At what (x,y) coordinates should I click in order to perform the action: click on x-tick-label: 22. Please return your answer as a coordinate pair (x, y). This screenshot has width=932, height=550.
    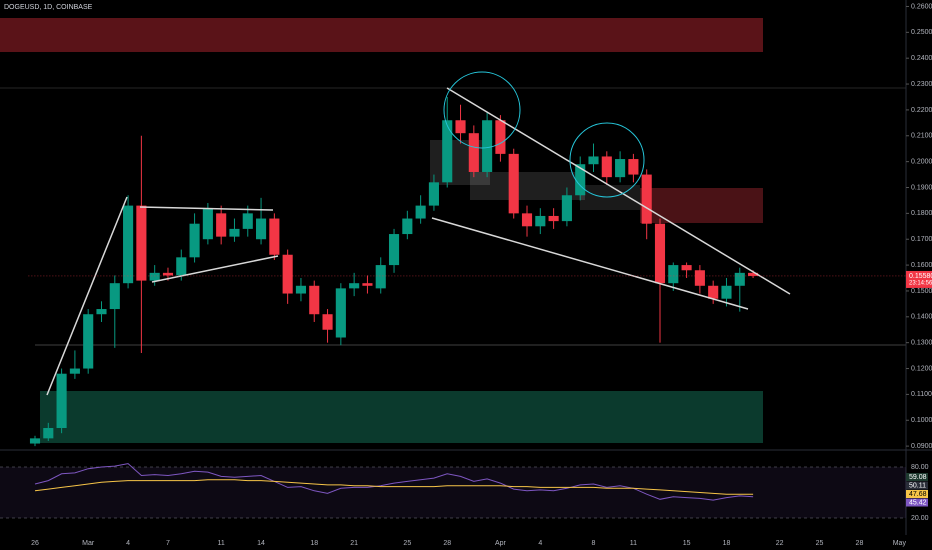
    Looking at the image, I should click on (780, 543).